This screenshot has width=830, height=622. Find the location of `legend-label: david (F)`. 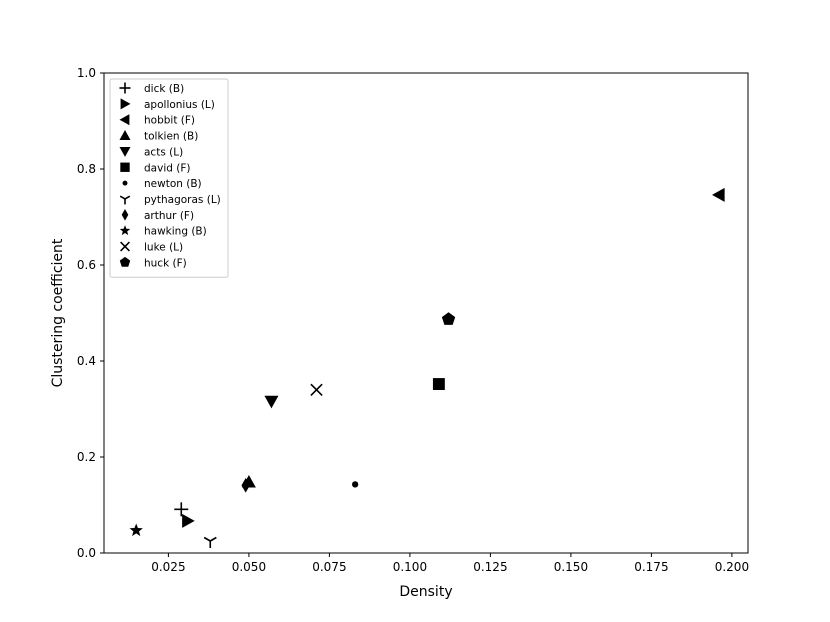

legend-label: david (F) is located at coordinates (167, 168).